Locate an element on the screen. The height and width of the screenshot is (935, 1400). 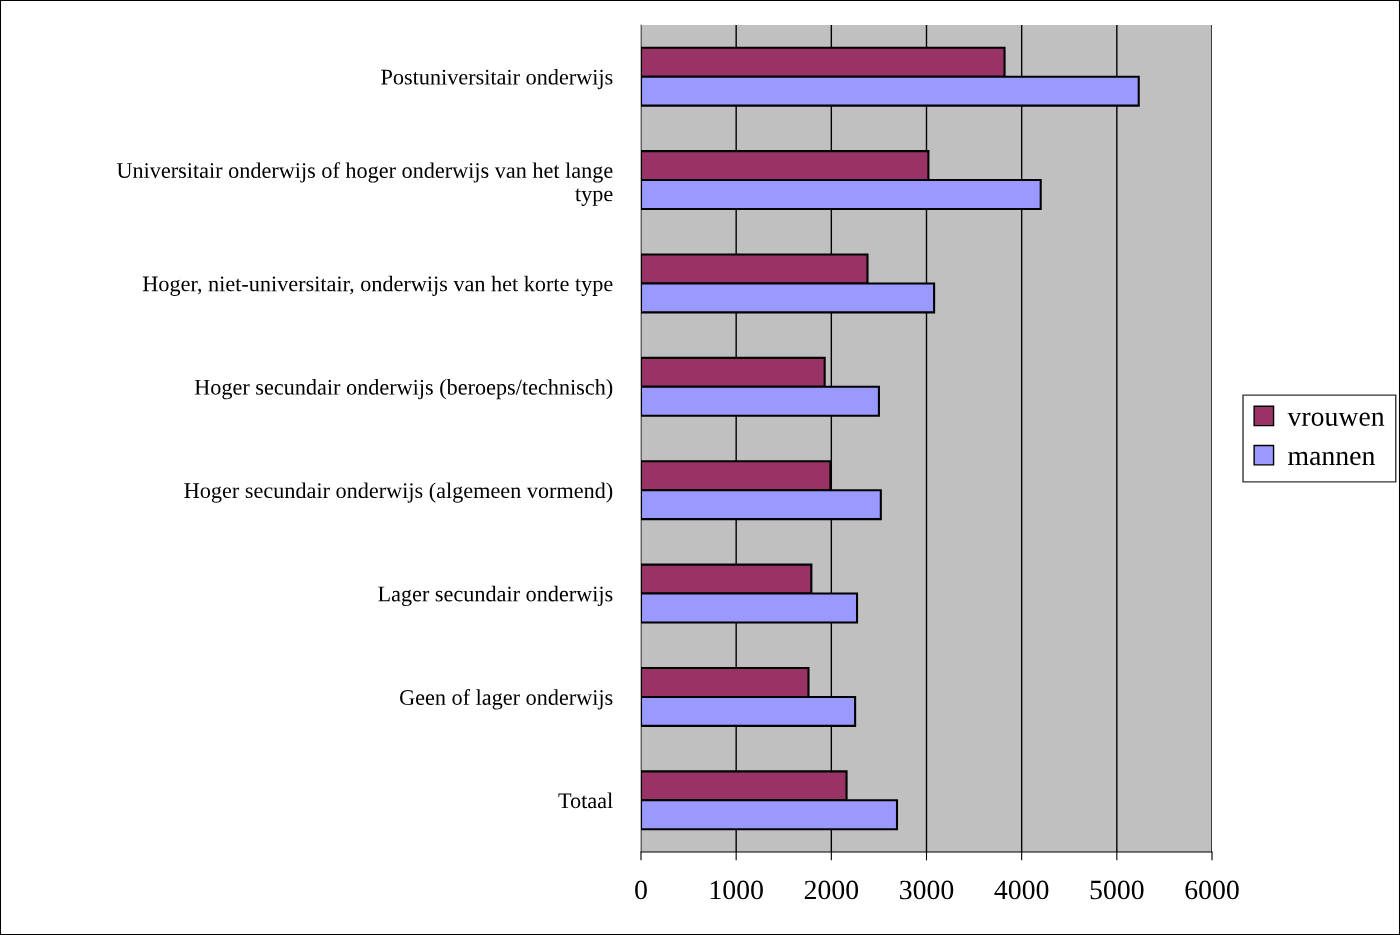
legend-label: vrouwen is located at coordinates (1336, 419).